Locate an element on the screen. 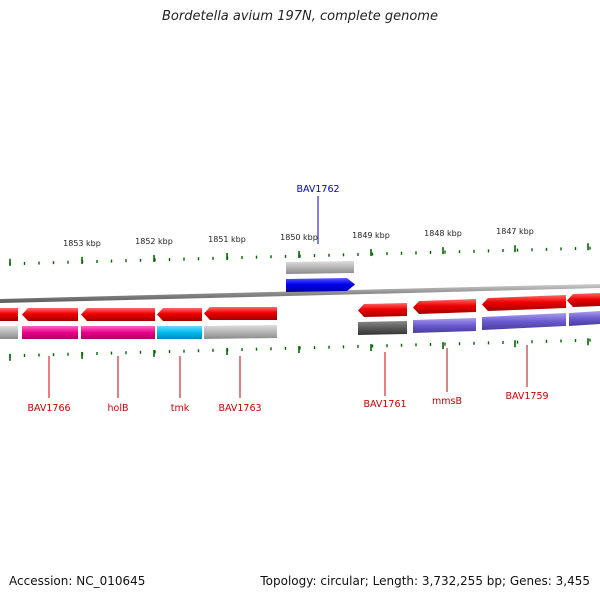  gene-arrow-bav1763 is located at coordinates (240, 313).